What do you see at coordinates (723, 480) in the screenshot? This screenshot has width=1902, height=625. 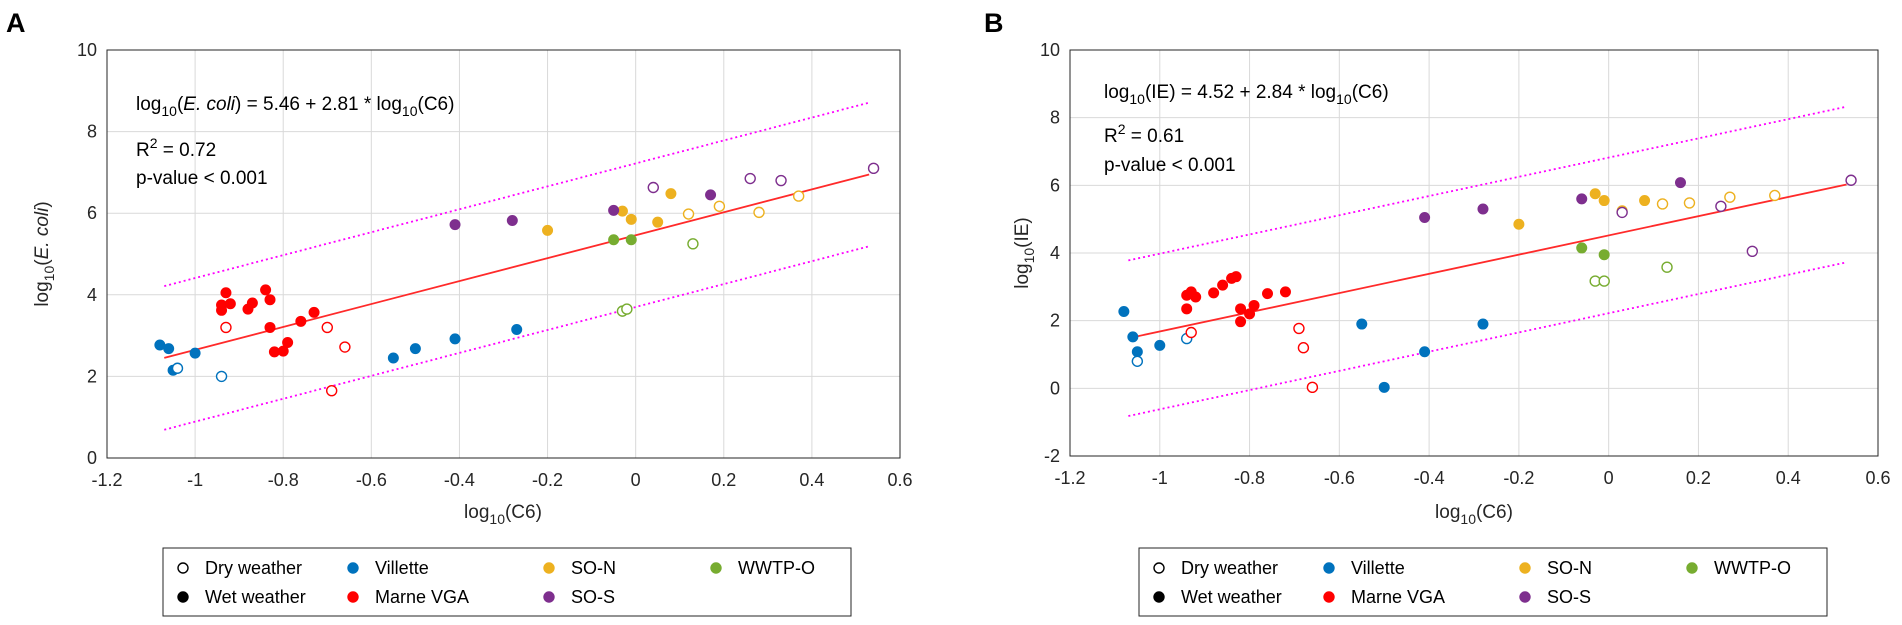 I see `x-tick-label: 0.2` at bounding box center [723, 480].